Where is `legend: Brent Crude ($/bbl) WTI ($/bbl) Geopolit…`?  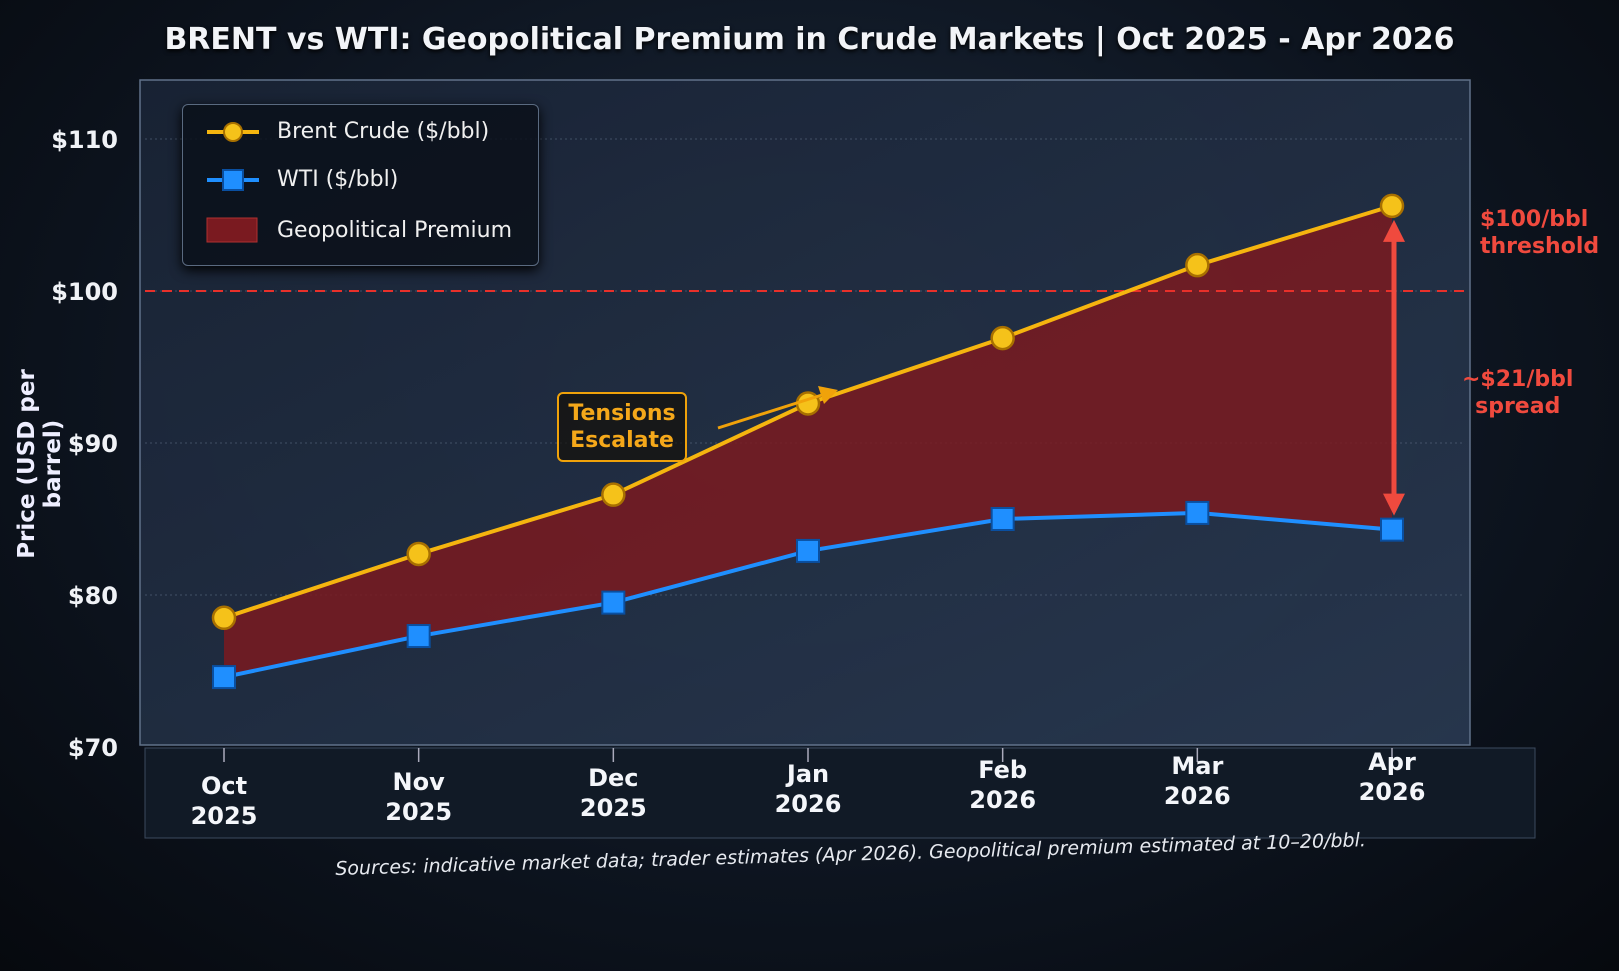
legend: Brent Crude ($/bbl) WTI ($/bbl) Geopolit… is located at coordinates (360, 185).